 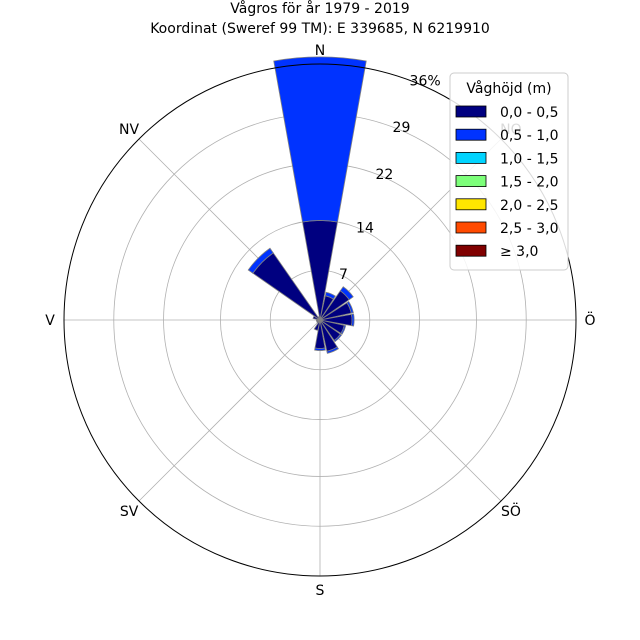 What do you see at coordinates (529, 113) in the screenshot?
I see `legend-label: 0,0 - 0,5` at bounding box center [529, 113].